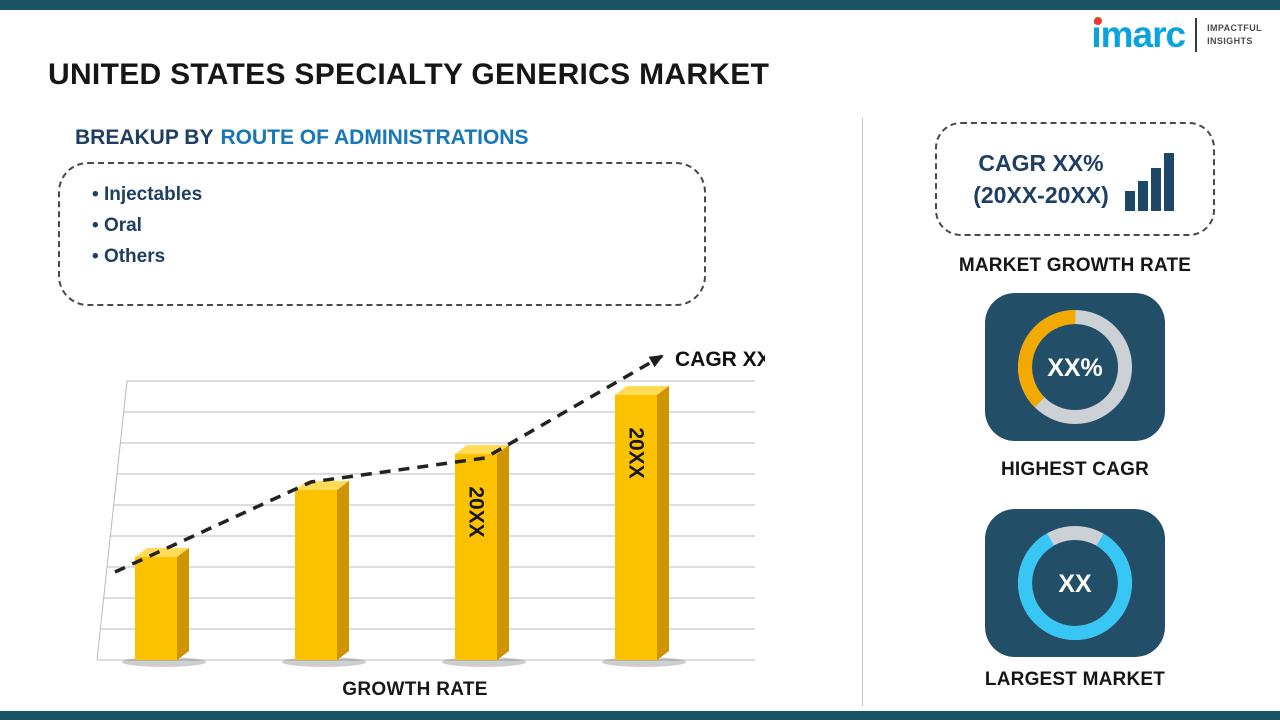  I want to click on tagline-line-2: INSIGHTS, so click(1230, 40).